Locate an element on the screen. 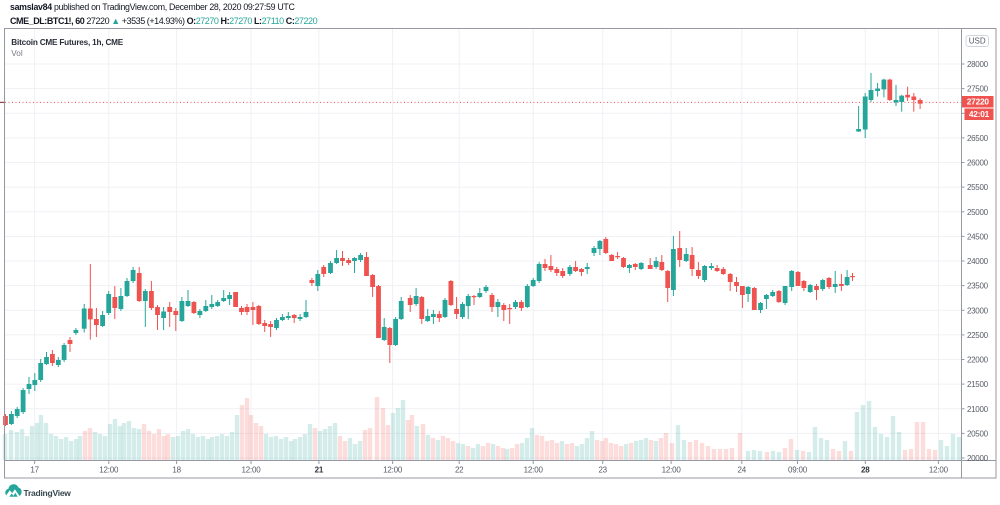  svg-text: 25500 is located at coordinates (978, 187).